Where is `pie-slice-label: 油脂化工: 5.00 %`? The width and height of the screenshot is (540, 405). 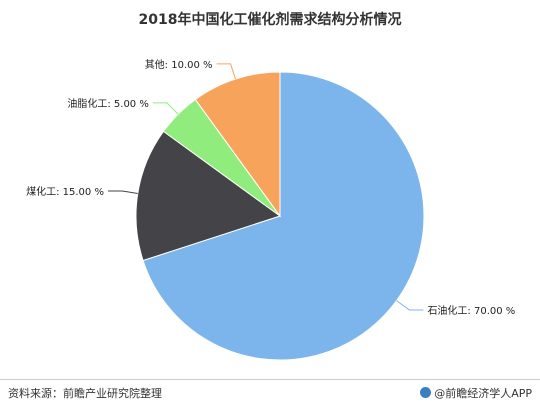
pie-slice-label: 油脂化工: 5.00 % is located at coordinates (108, 103).